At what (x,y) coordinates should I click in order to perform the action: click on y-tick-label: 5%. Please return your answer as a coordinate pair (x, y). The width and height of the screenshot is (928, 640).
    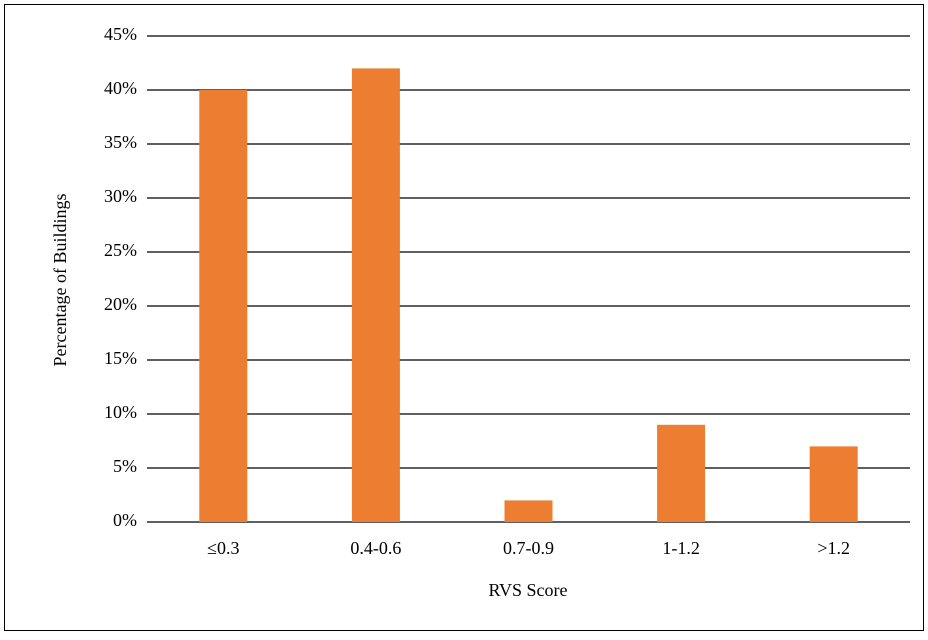
    Looking at the image, I should click on (125, 466).